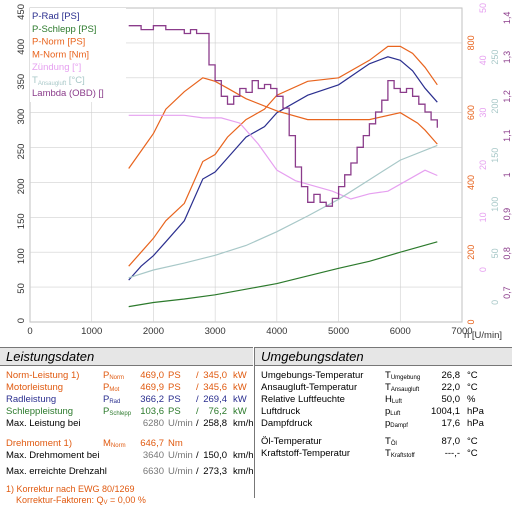 The height and width of the screenshot is (506, 512). What do you see at coordinates (396, 423) in the screenshot?
I see `row-symbol: pDampf` at bounding box center [396, 423].